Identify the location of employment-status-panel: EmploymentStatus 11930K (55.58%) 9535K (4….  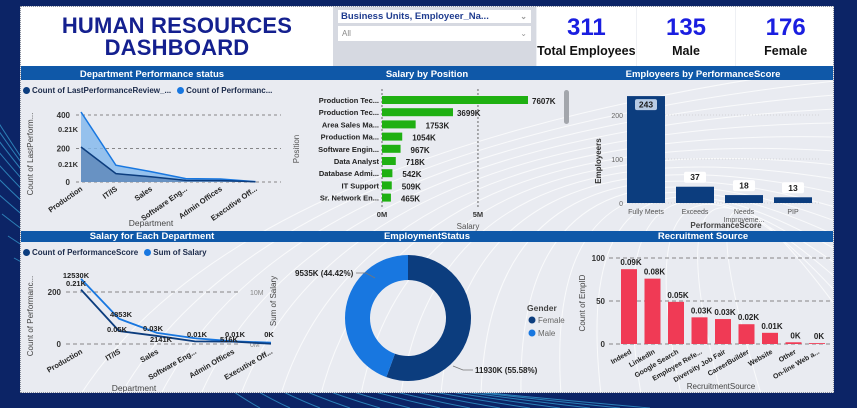
(427, 312).